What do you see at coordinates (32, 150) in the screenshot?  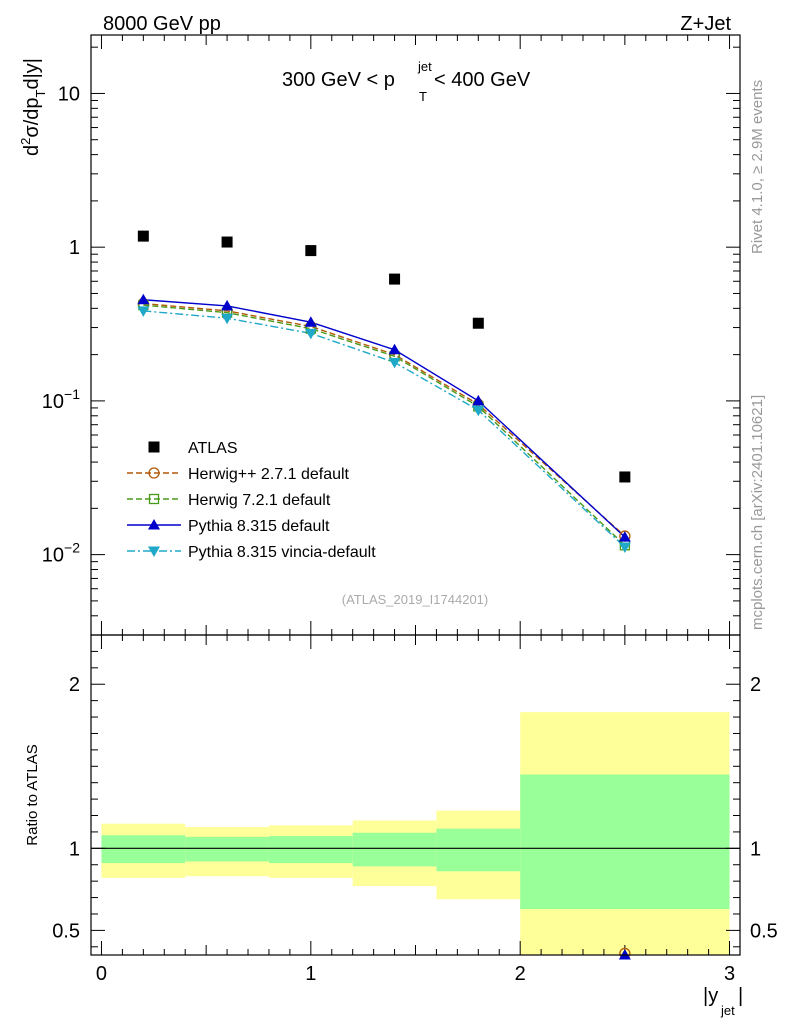 I see `ylabel-a: d` at bounding box center [32, 150].